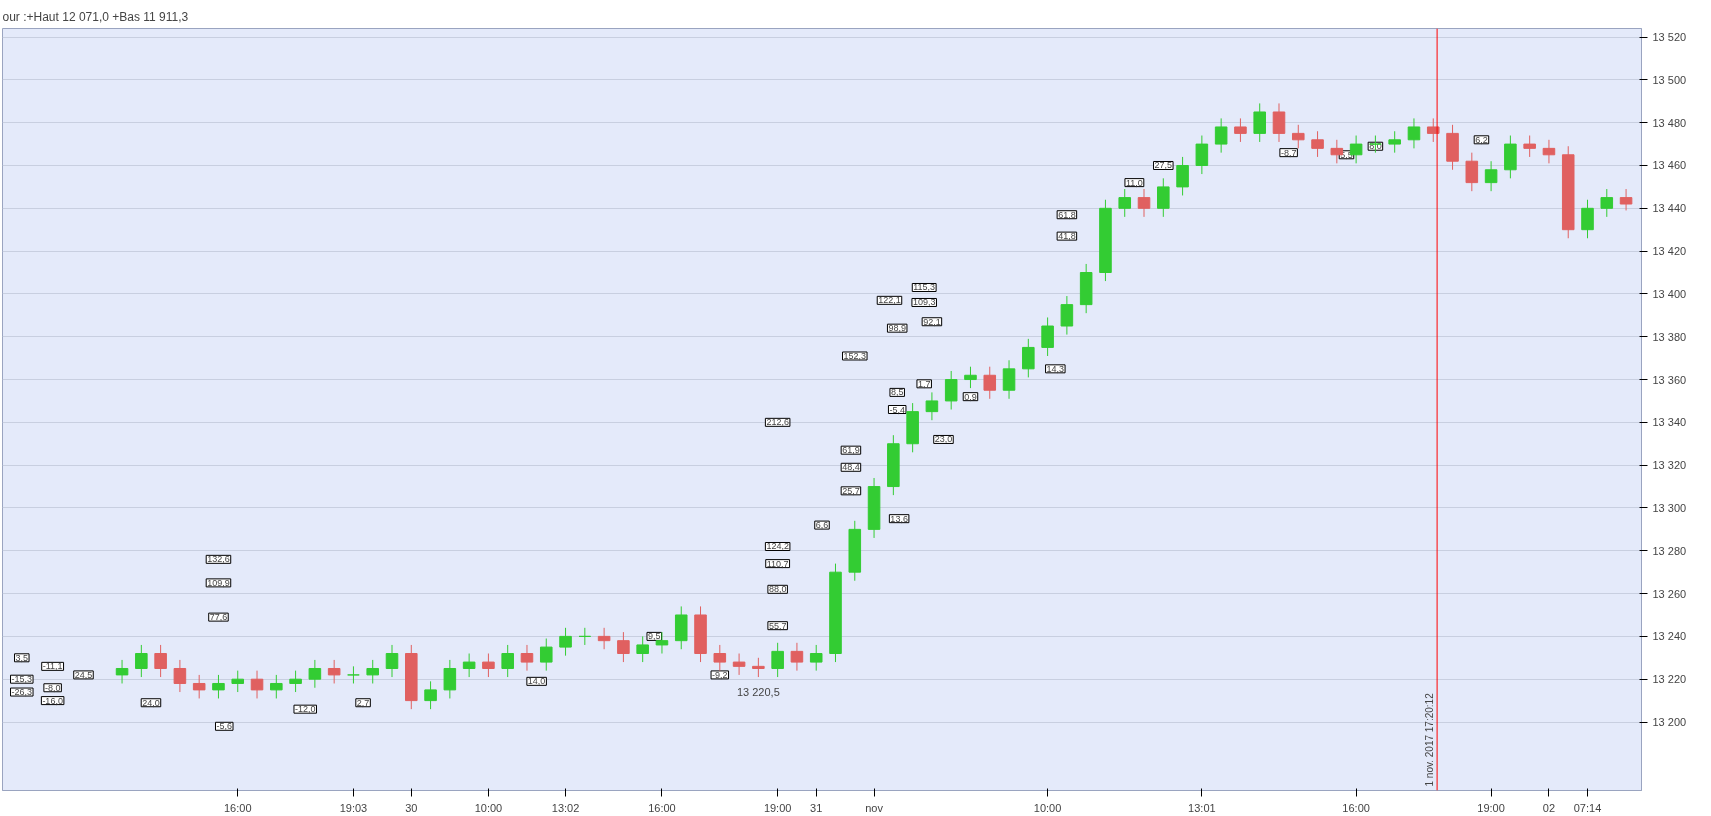  Describe the element at coordinates (22, 657) in the screenshot. I see `text: 3,5` at that location.